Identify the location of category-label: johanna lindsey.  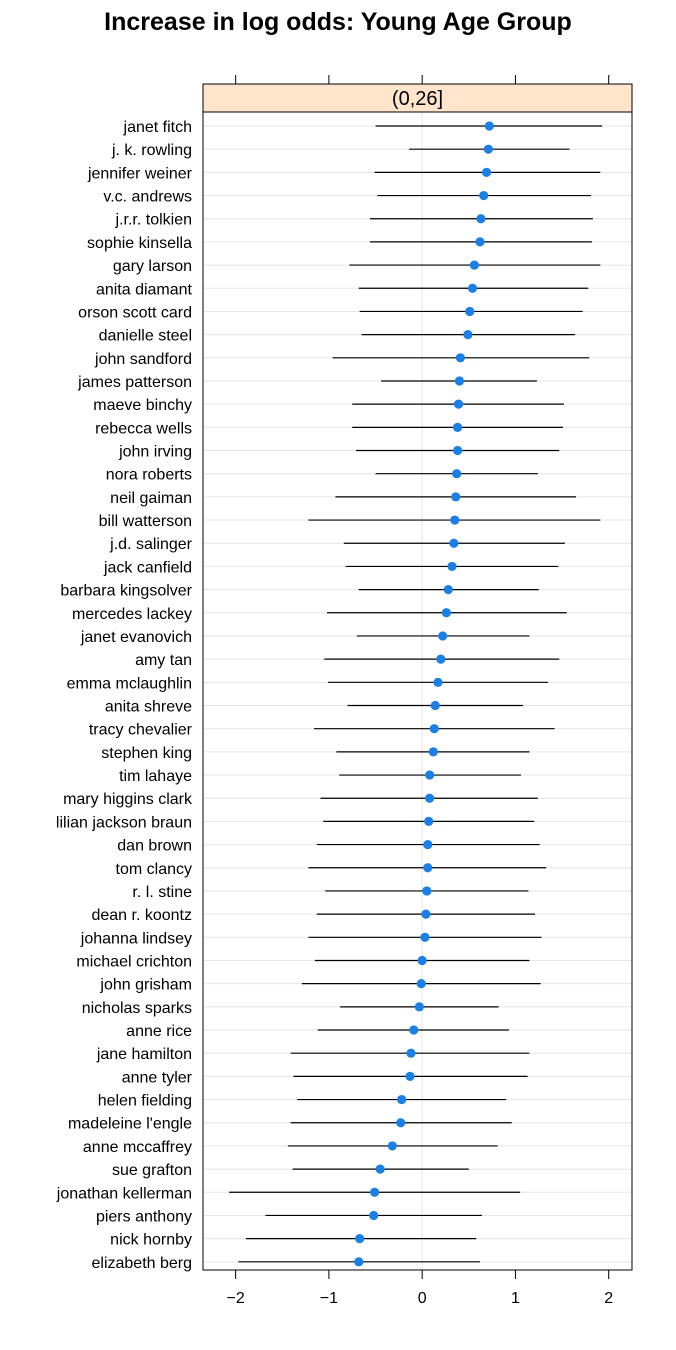
(136, 938).